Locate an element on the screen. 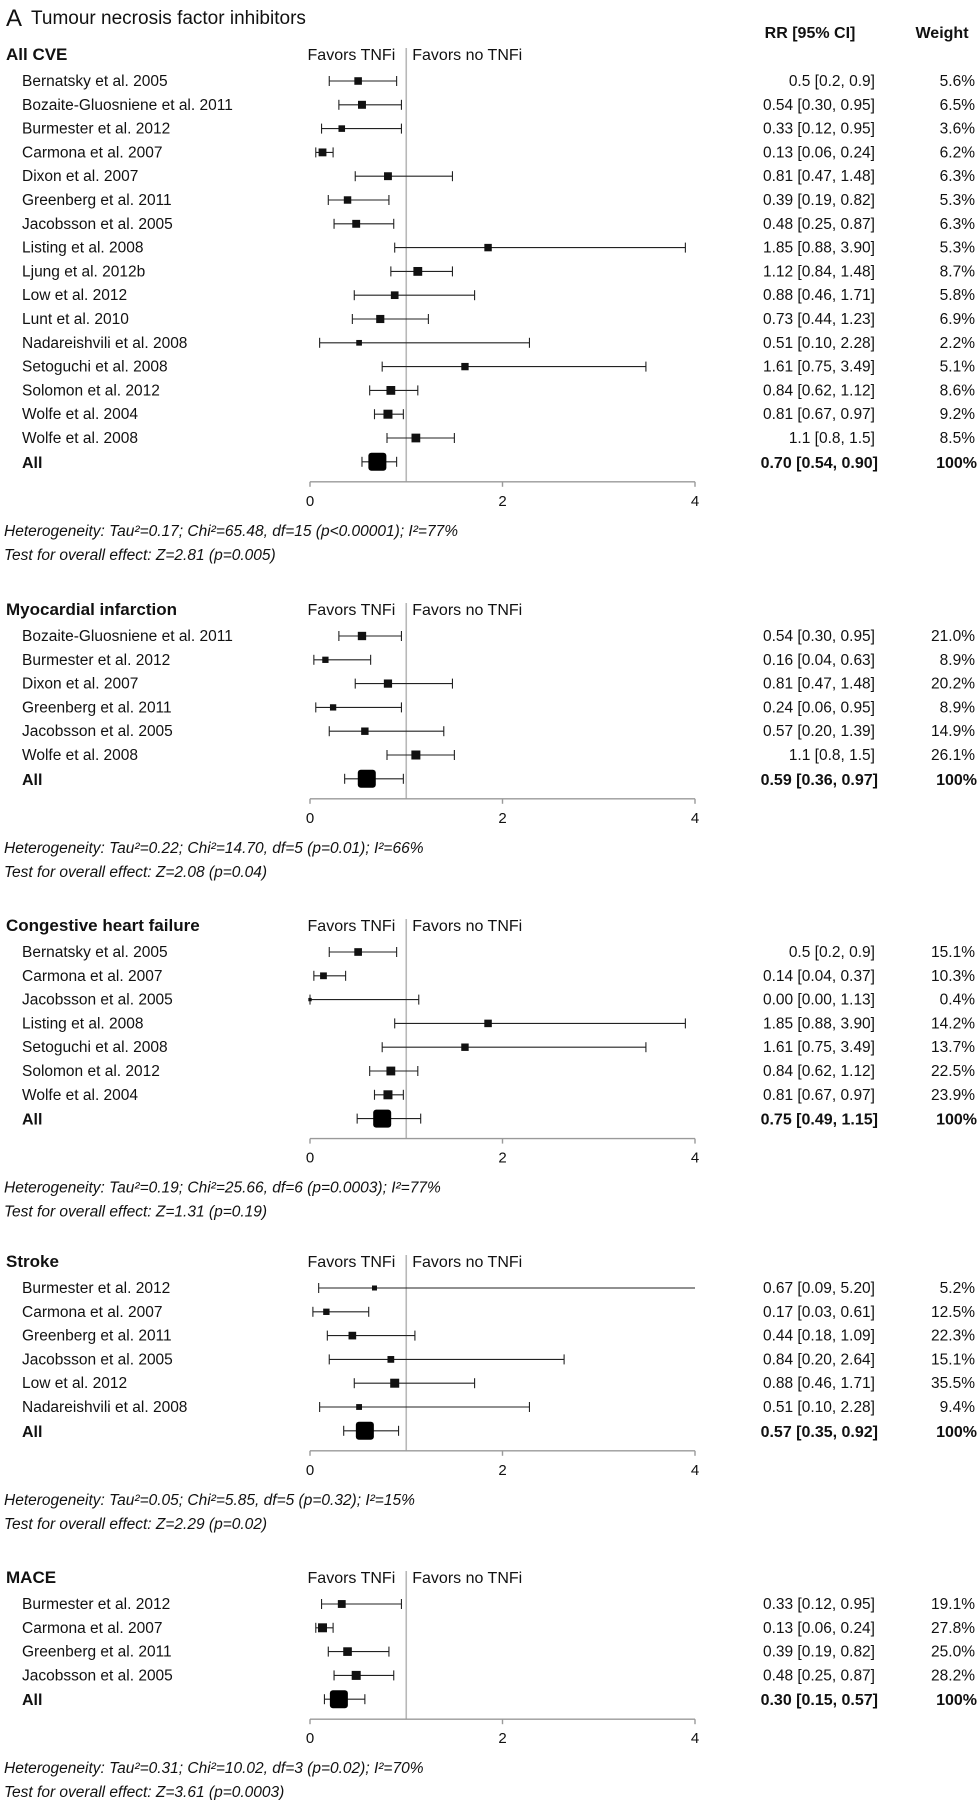 This screenshot has width=978, height=1800. pooled-weight-value: 100% is located at coordinates (956, 1120).